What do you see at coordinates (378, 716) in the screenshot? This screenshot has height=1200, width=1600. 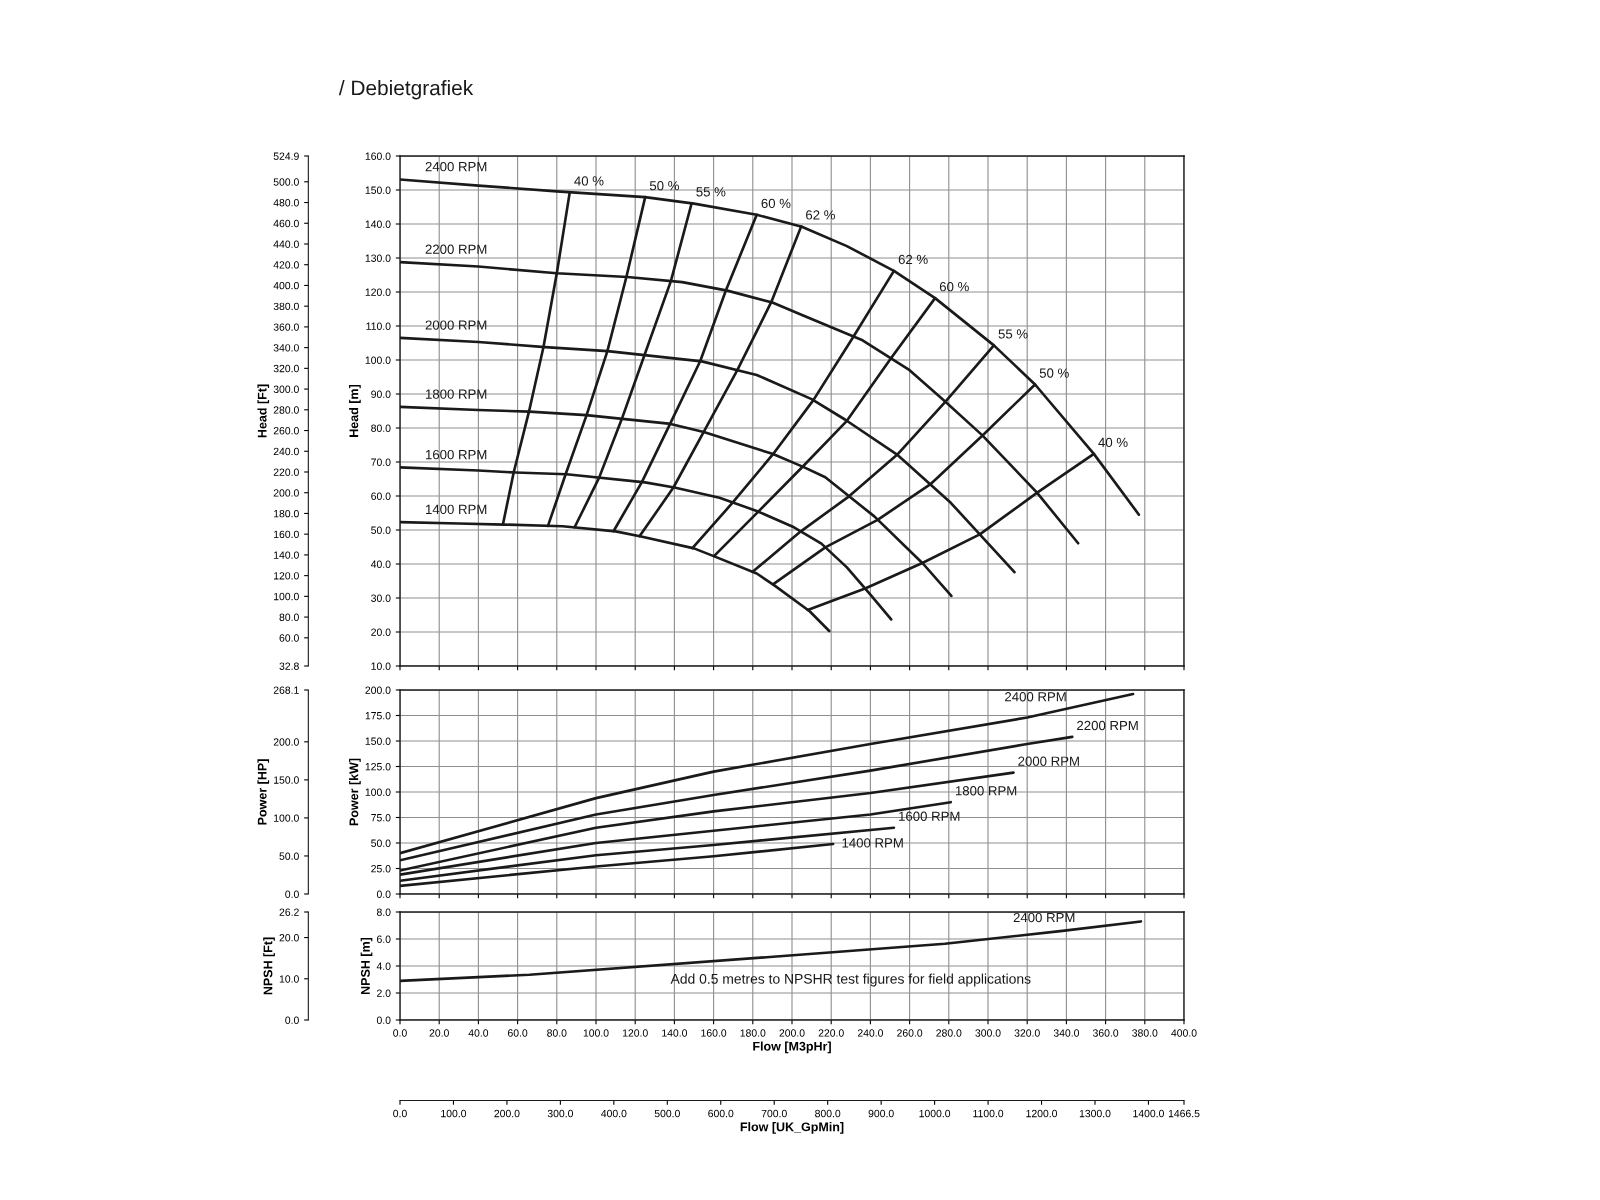 I see `y-tick-label: 175.0` at bounding box center [378, 716].